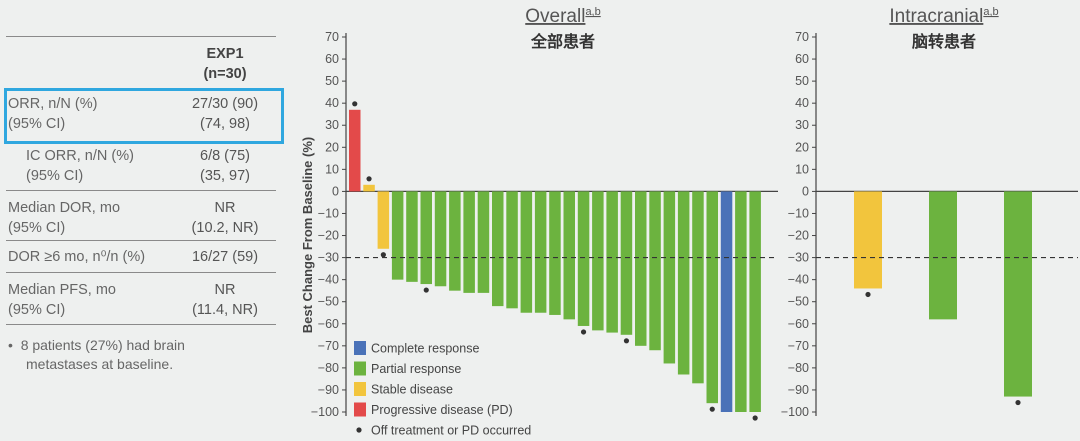  What do you see at coordinates (451, 431) in the screenshot?
I see `legend-label-dot: Off treatment or PD occurred` at bounding box center [451, 431].